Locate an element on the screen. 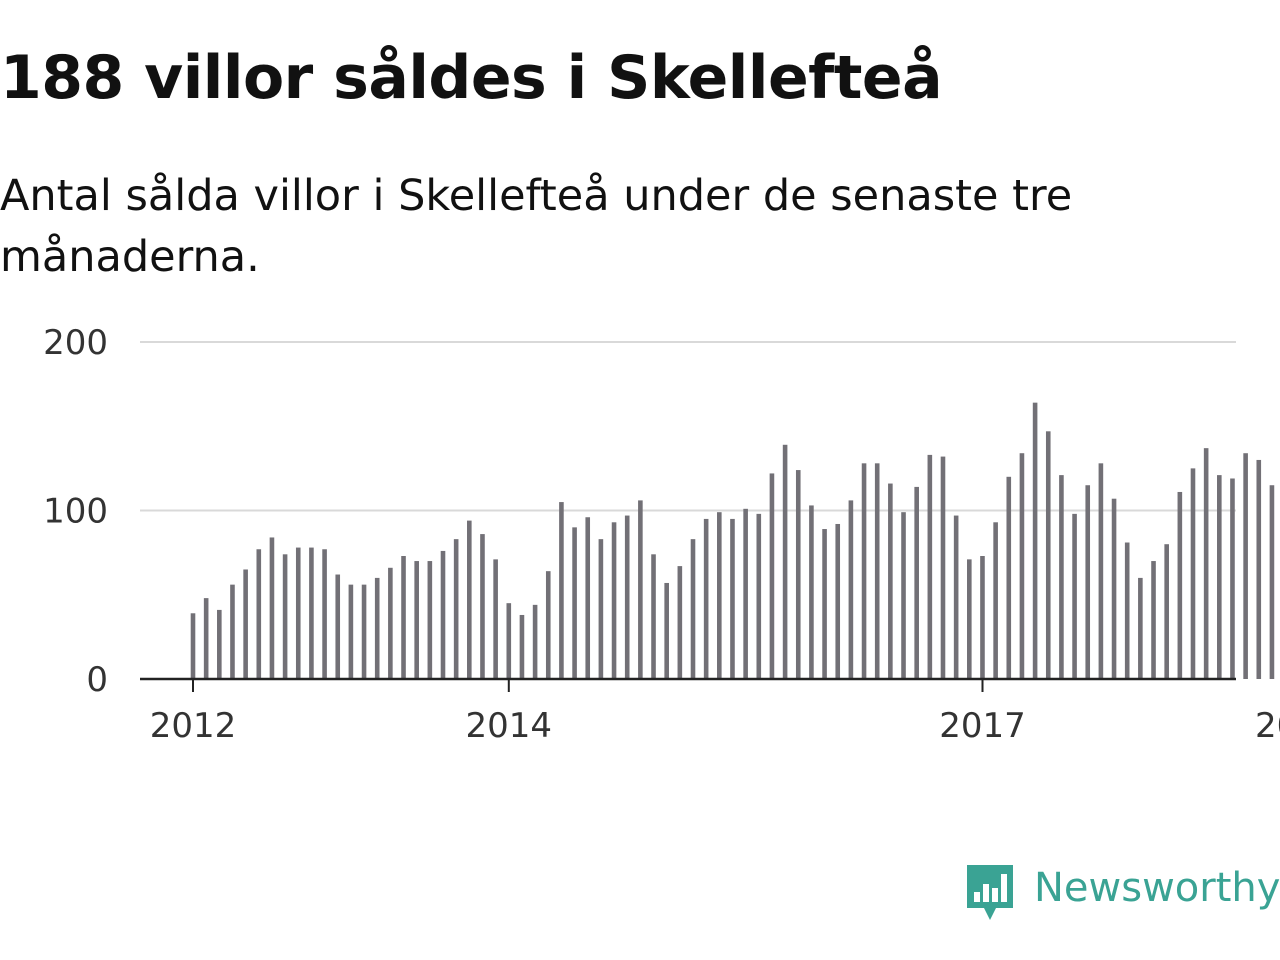 The image size is (1280, 960). newsworthy-logo-text: Newsworthy is located at coordinates (1157, 888).